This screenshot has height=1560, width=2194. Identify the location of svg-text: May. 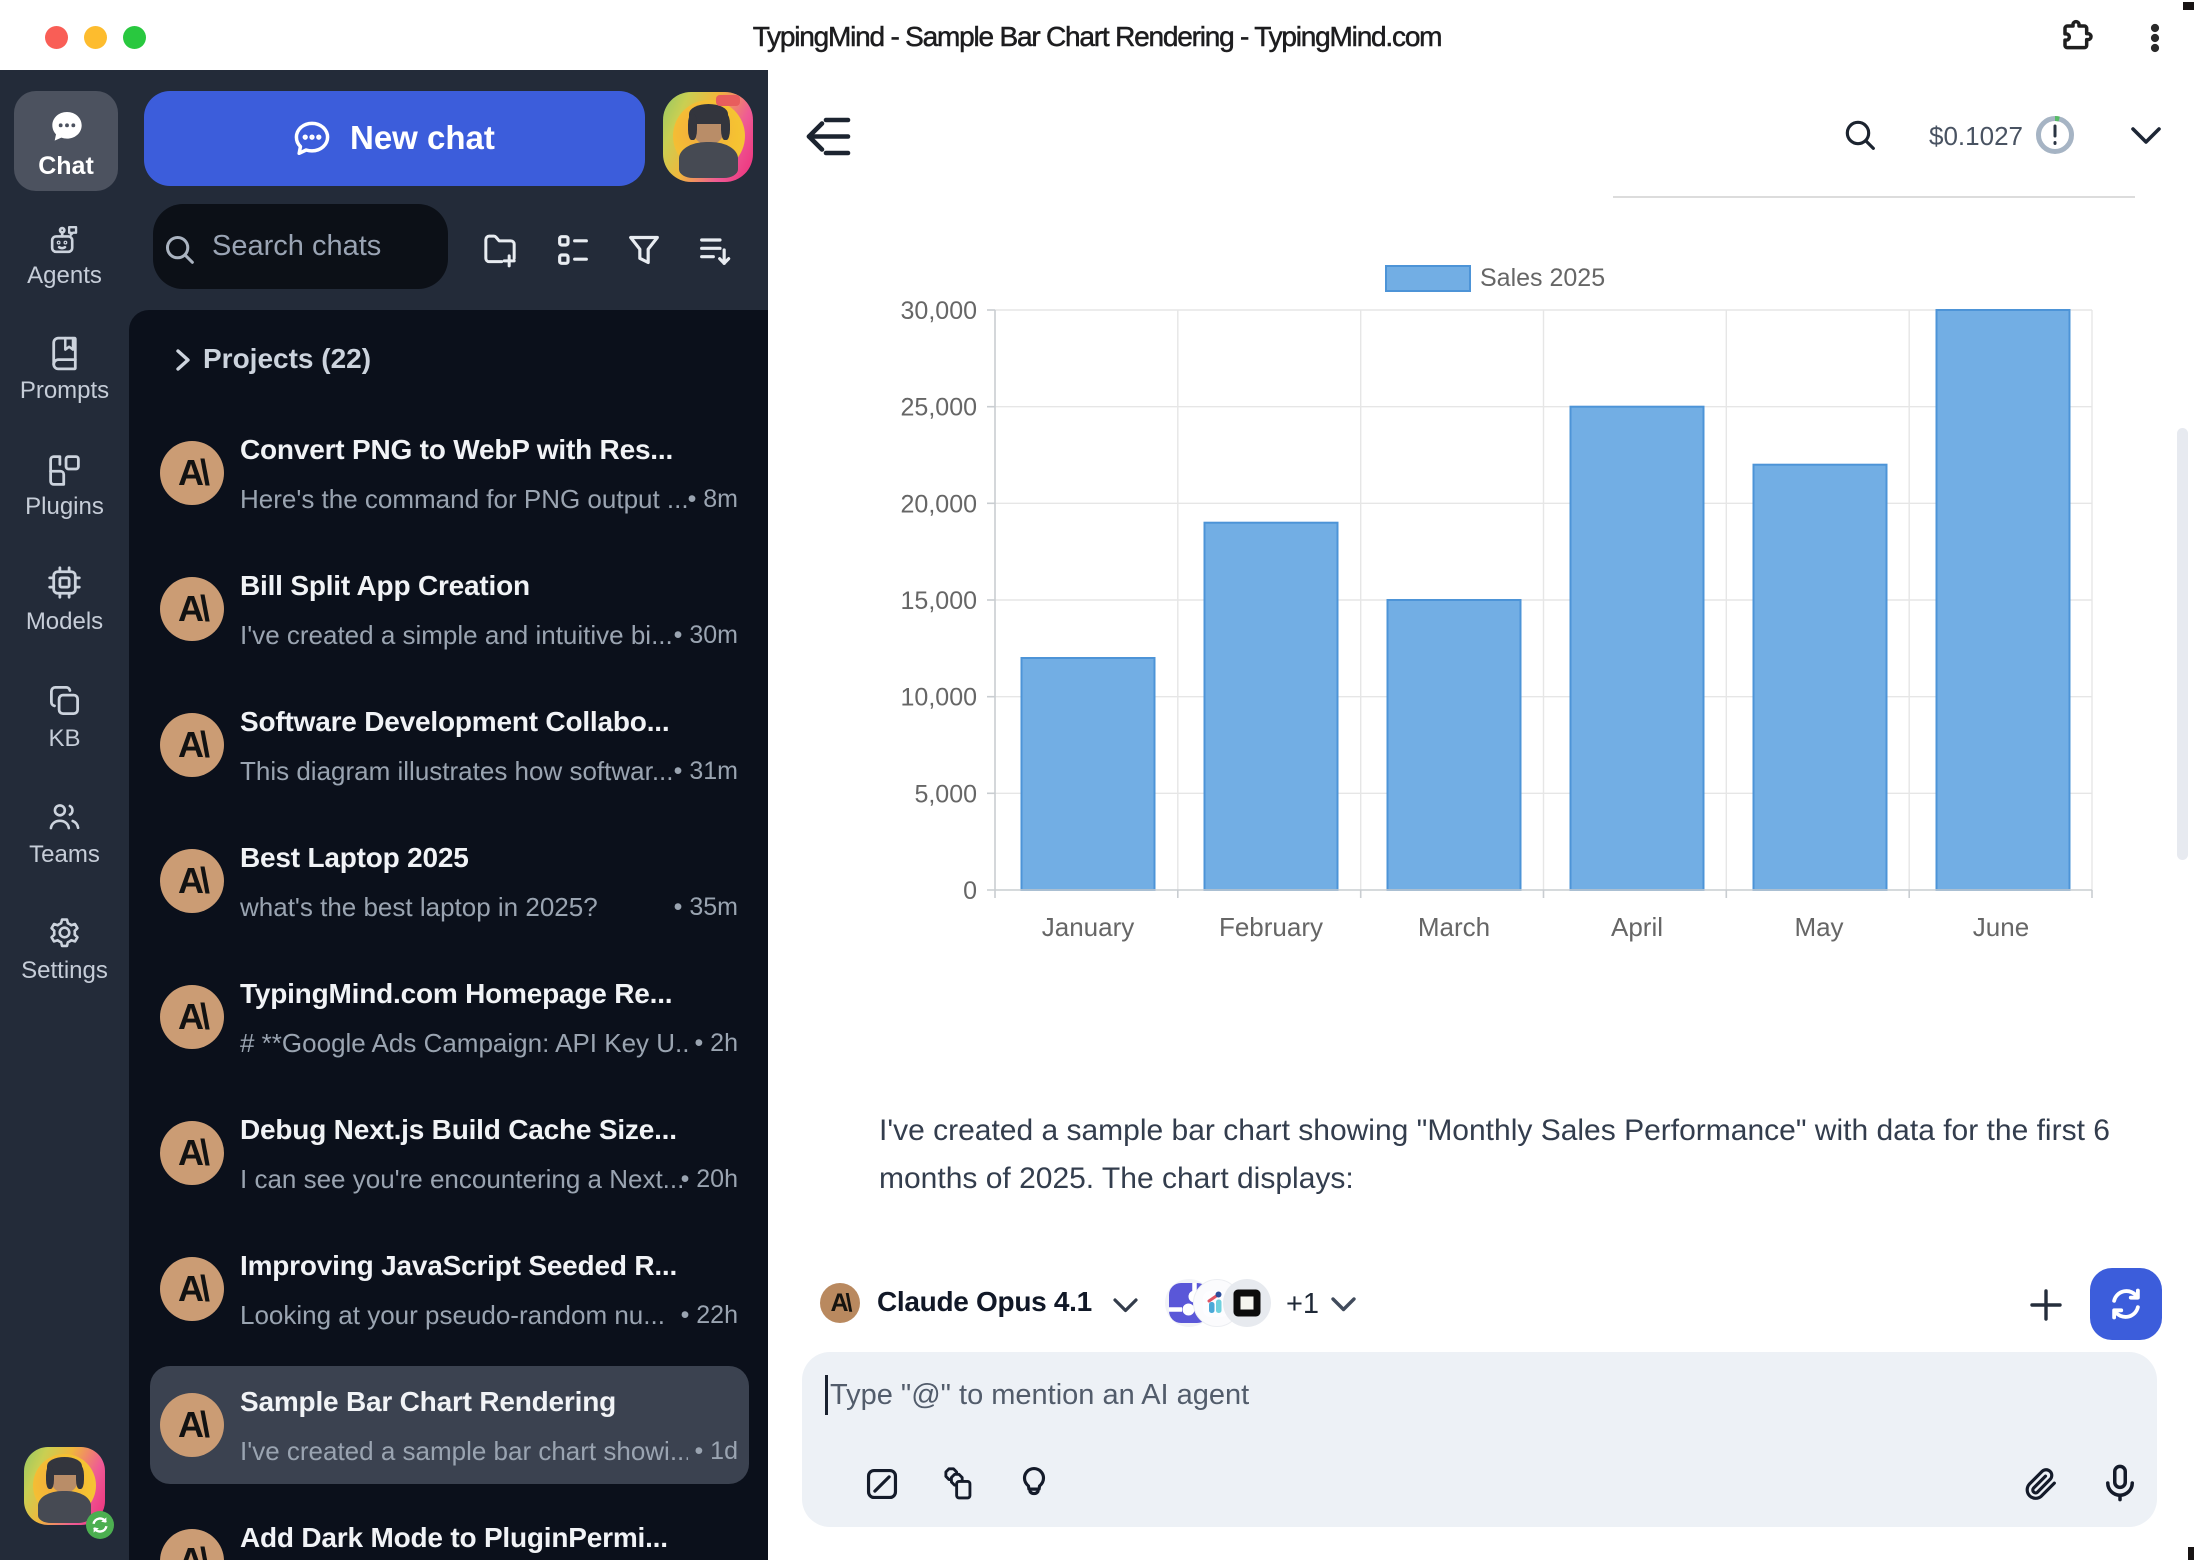
(1818, 927).